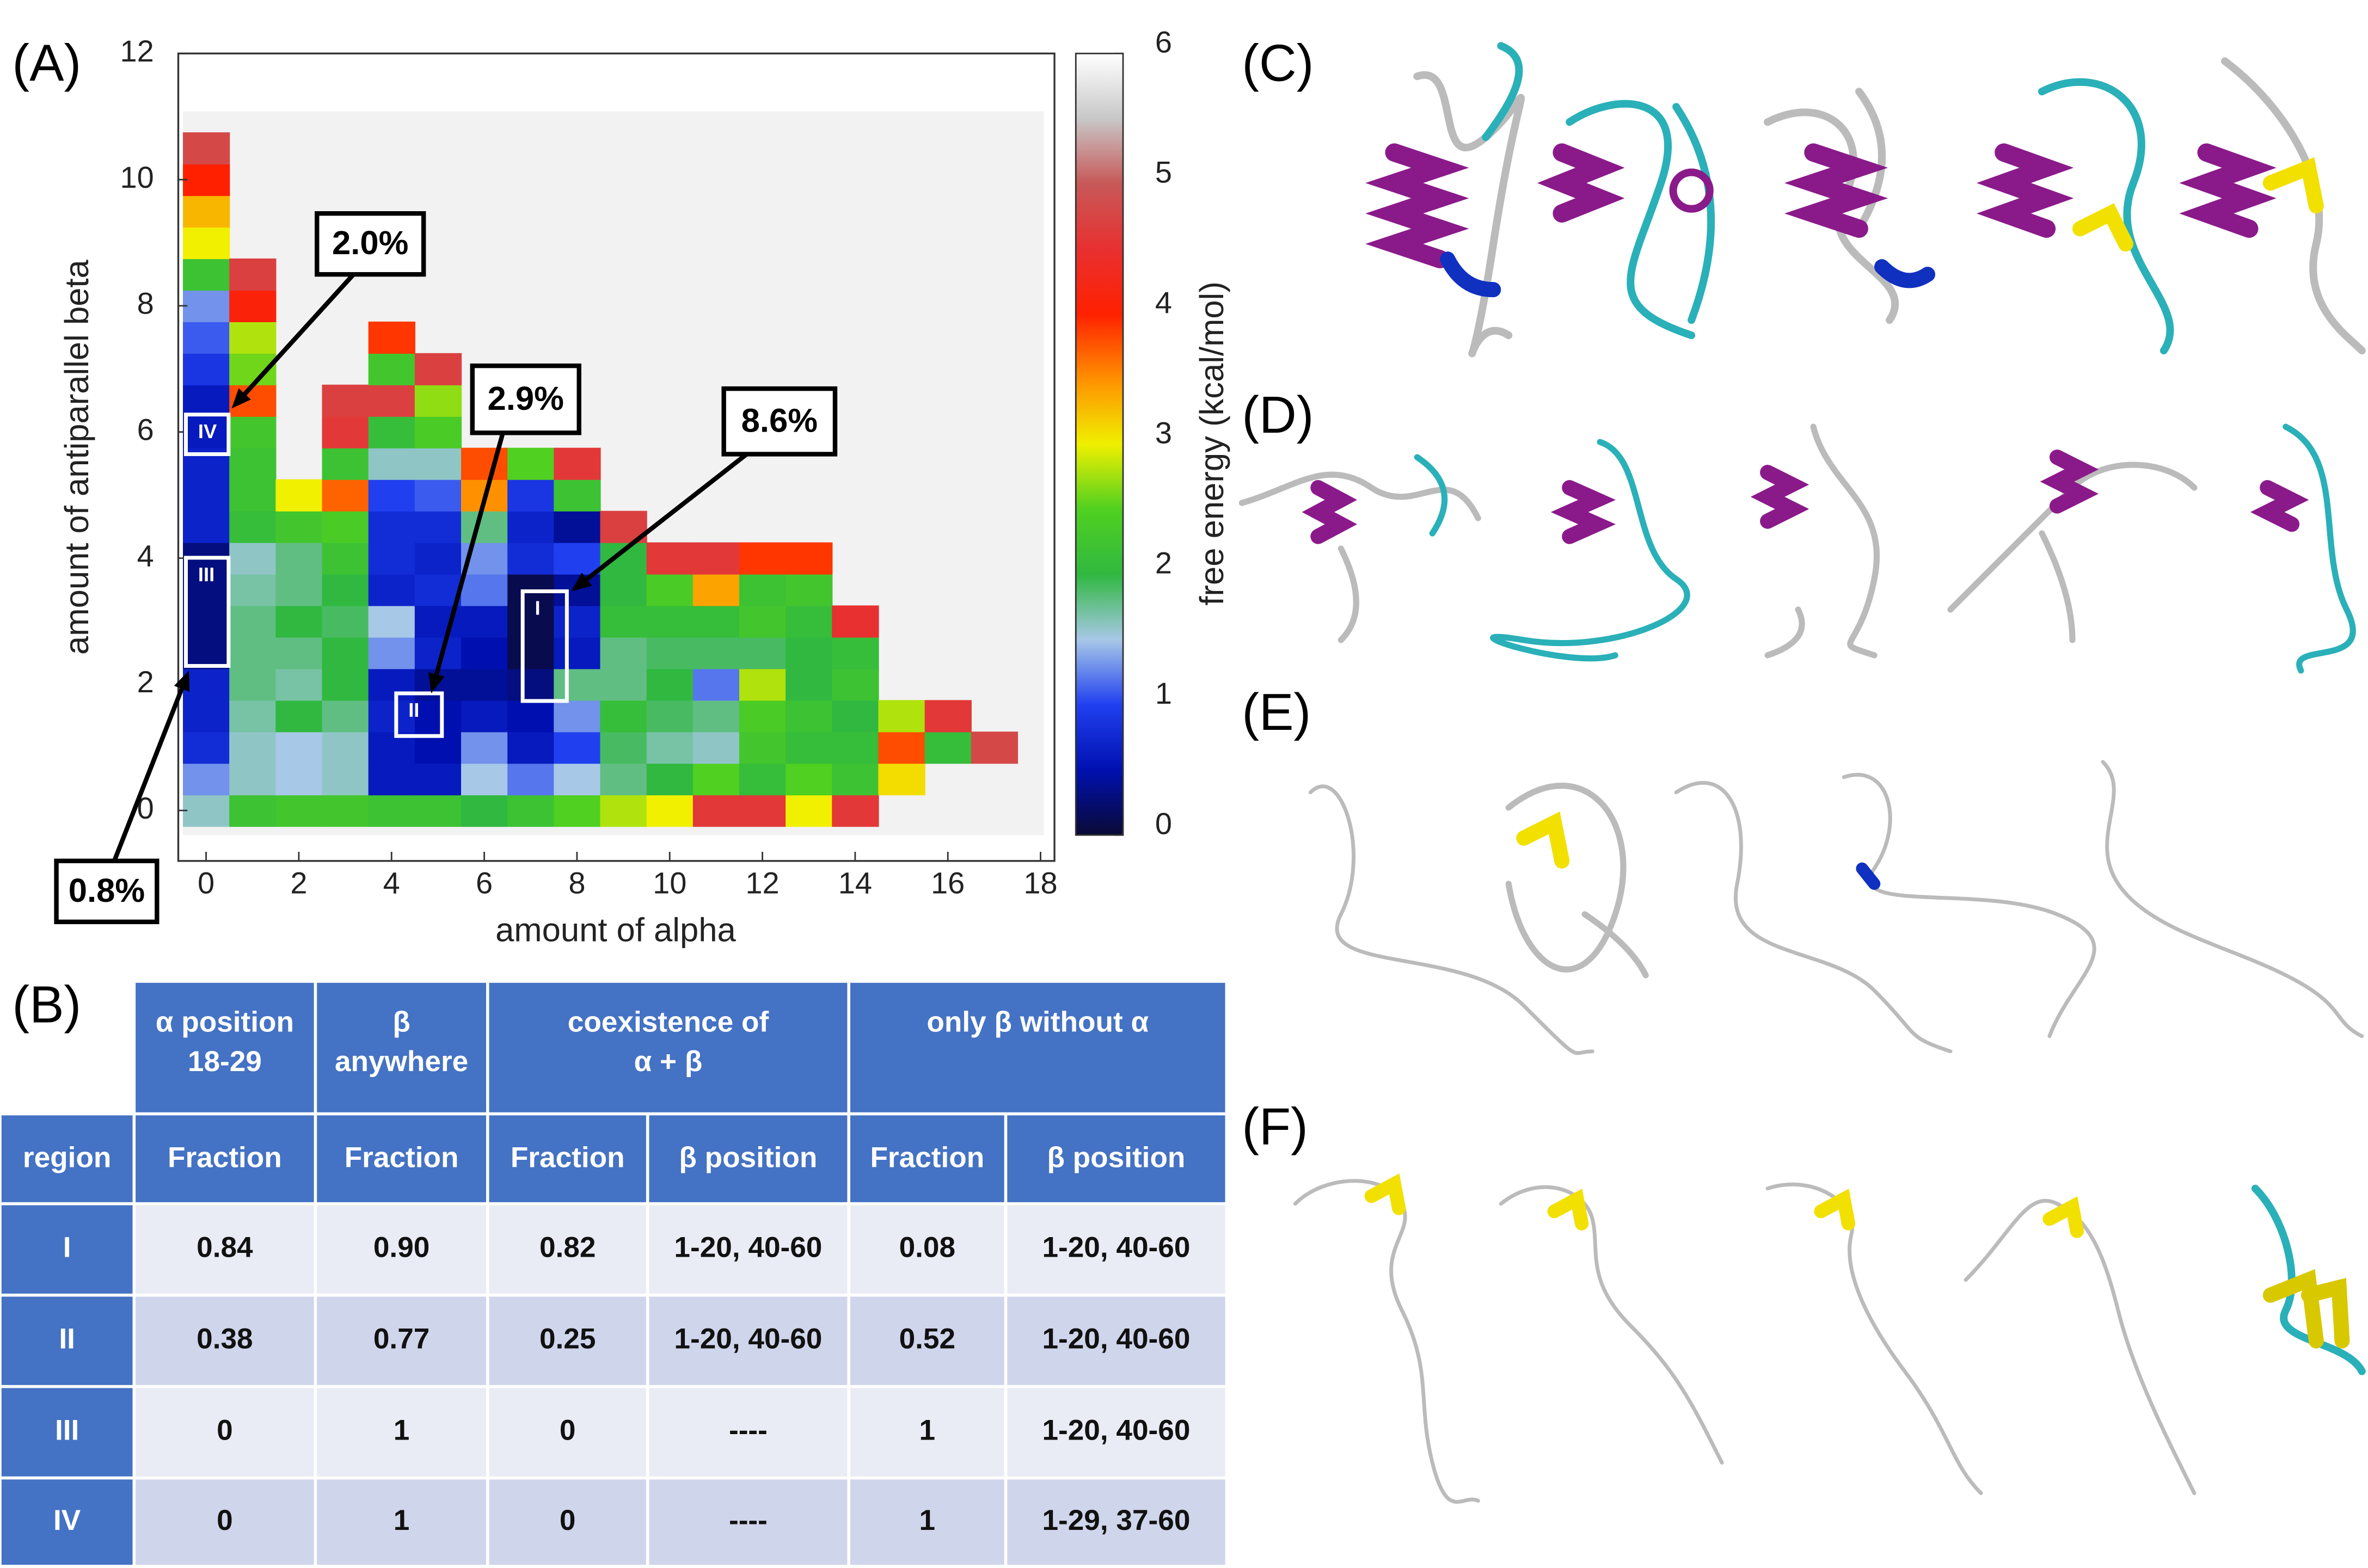 The image size is (2368, 1568). I want to click on table-cell-text: II, so click(67, 1339).